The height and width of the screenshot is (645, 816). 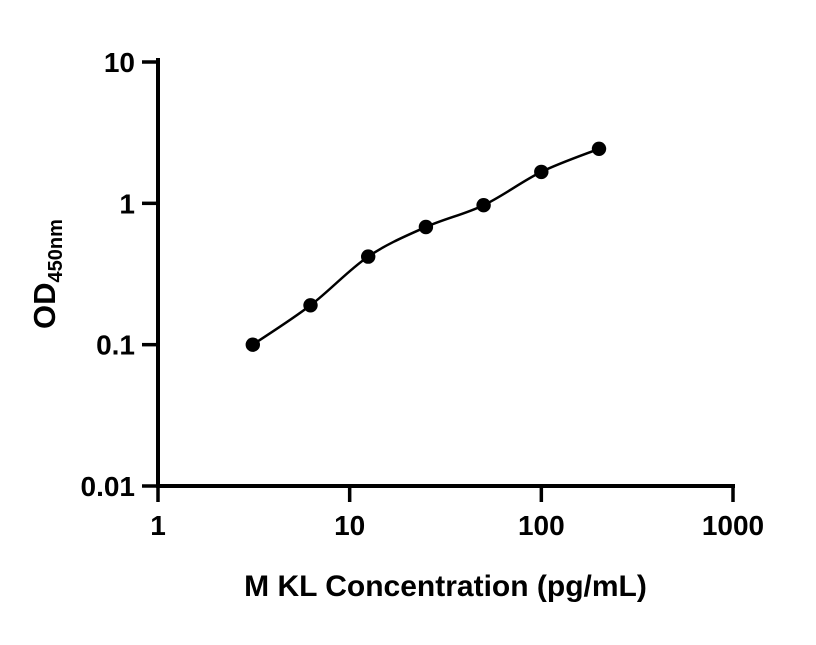 I want to click on x-tick-label: 1000, so click(x=733, y=525).